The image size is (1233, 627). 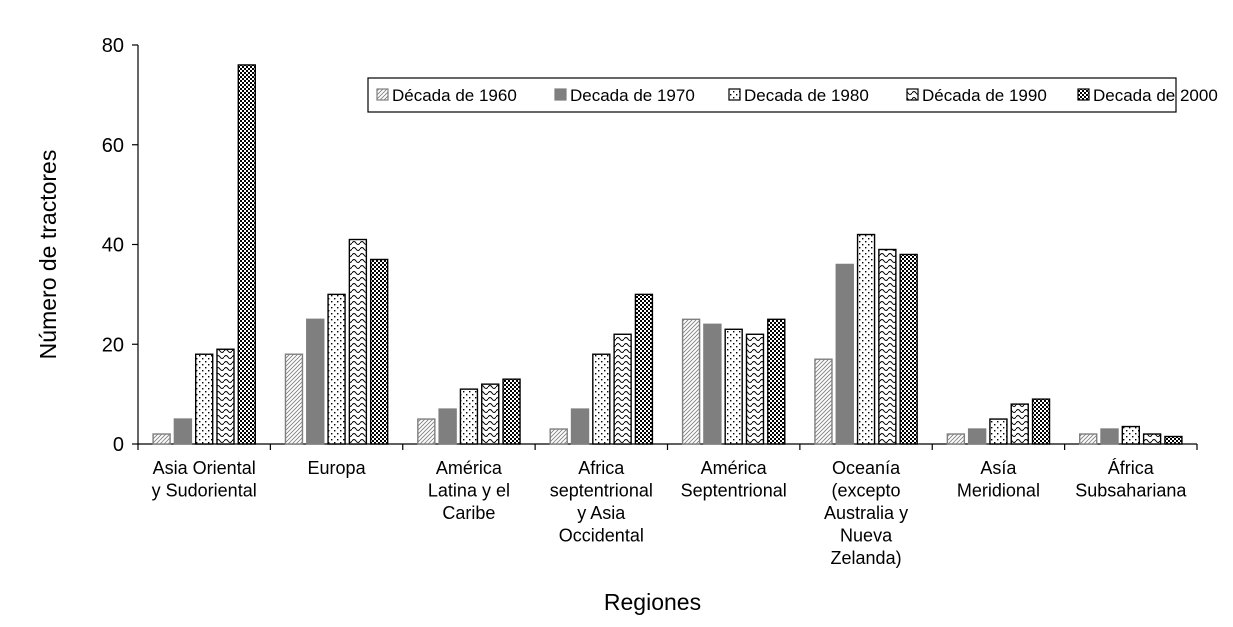 I want to click on x-tick-label: Asía Meridional, so click(x=998, y=479).